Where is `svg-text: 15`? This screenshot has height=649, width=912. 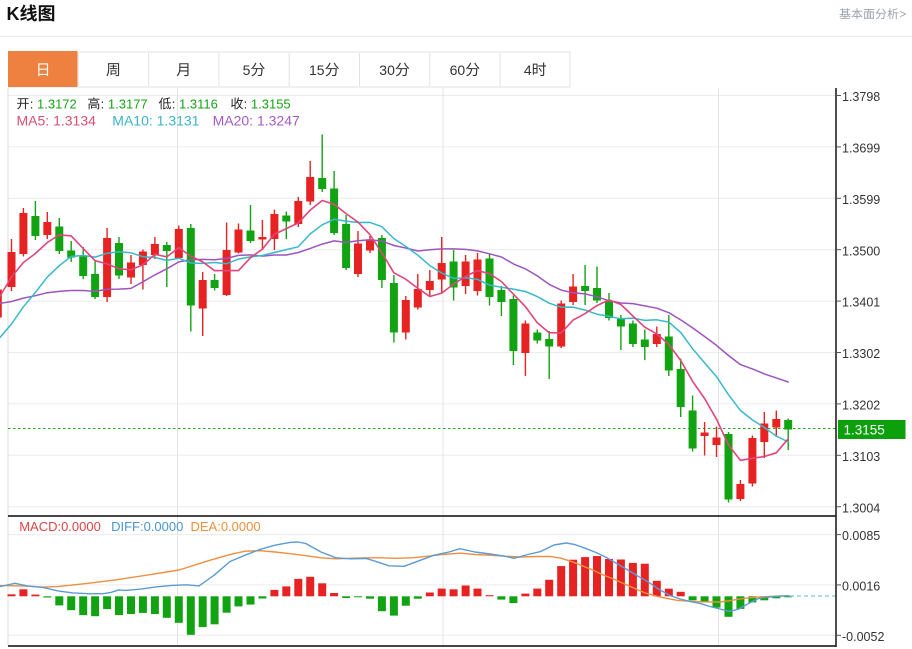 svg-text: 15 is located at coordinates (317, 70).